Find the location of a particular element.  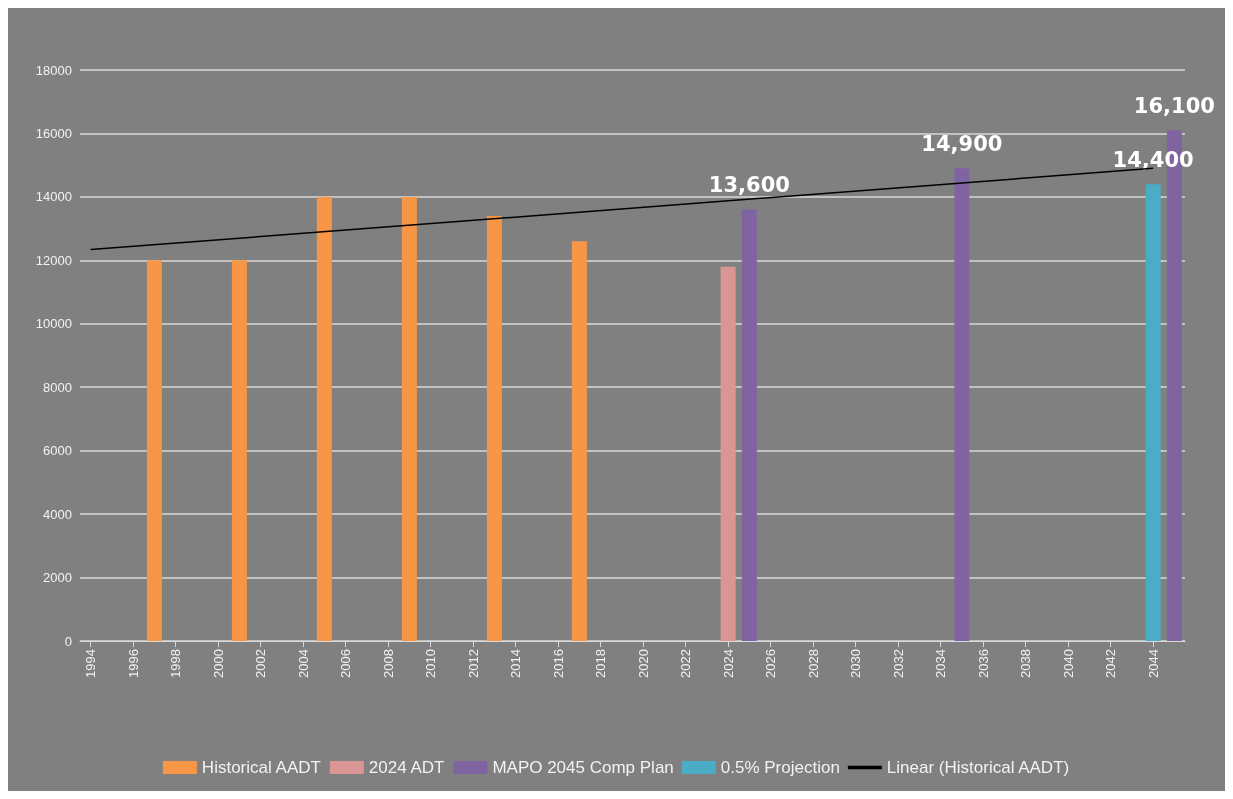

y-tick-label: 8000 is located at coordinates (57, 387).